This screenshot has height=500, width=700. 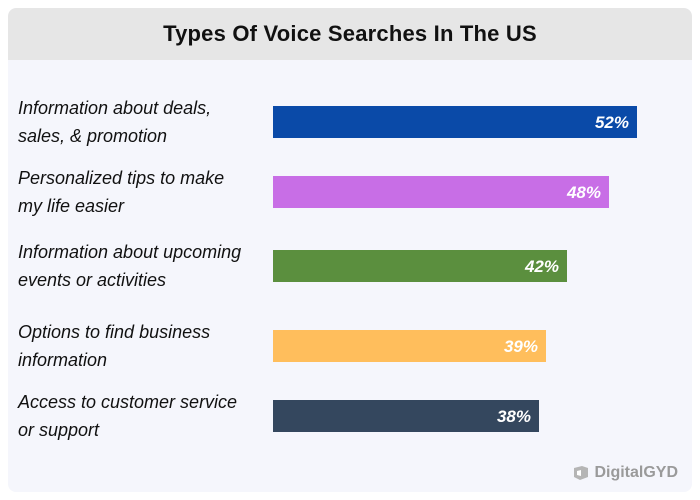 What do you see at coordinates (581, 473) in the screenshot?
I see `digitalgyd-logo-icon` at bounding box center [581, 473].